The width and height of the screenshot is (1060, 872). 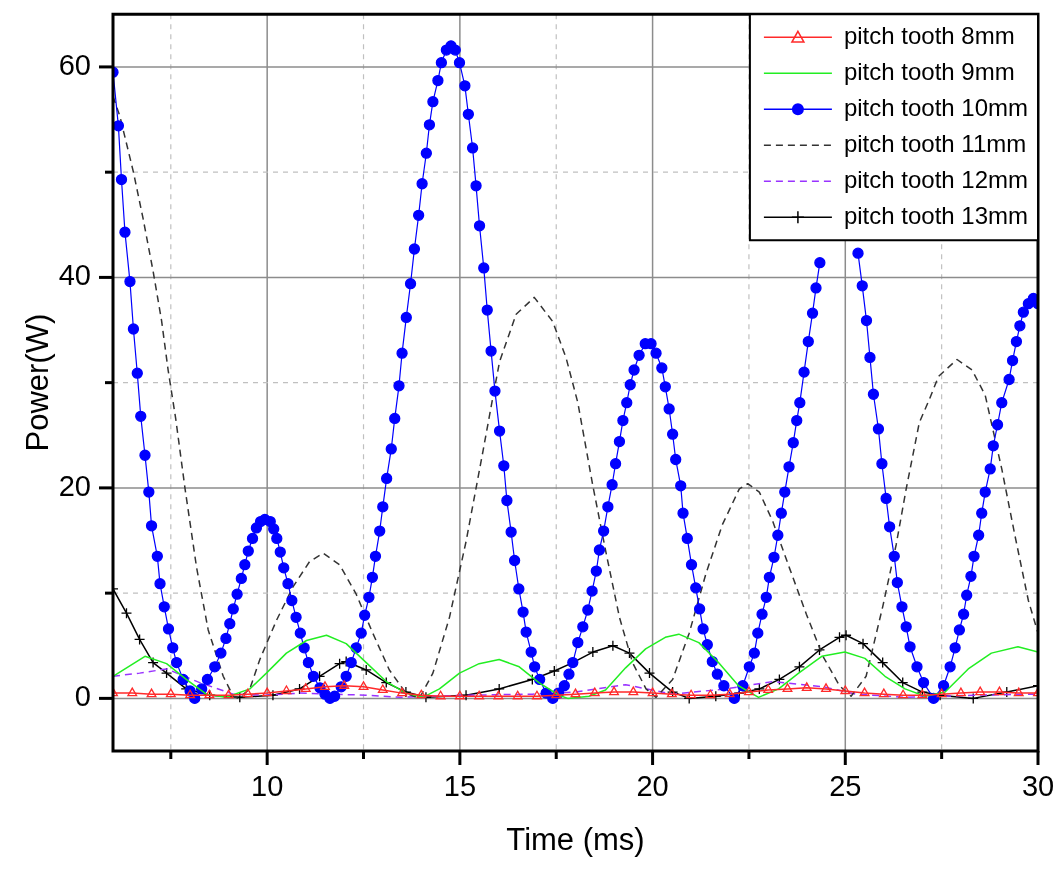 I want to click on y-tick-label: 60, so click(x=74, y=64).